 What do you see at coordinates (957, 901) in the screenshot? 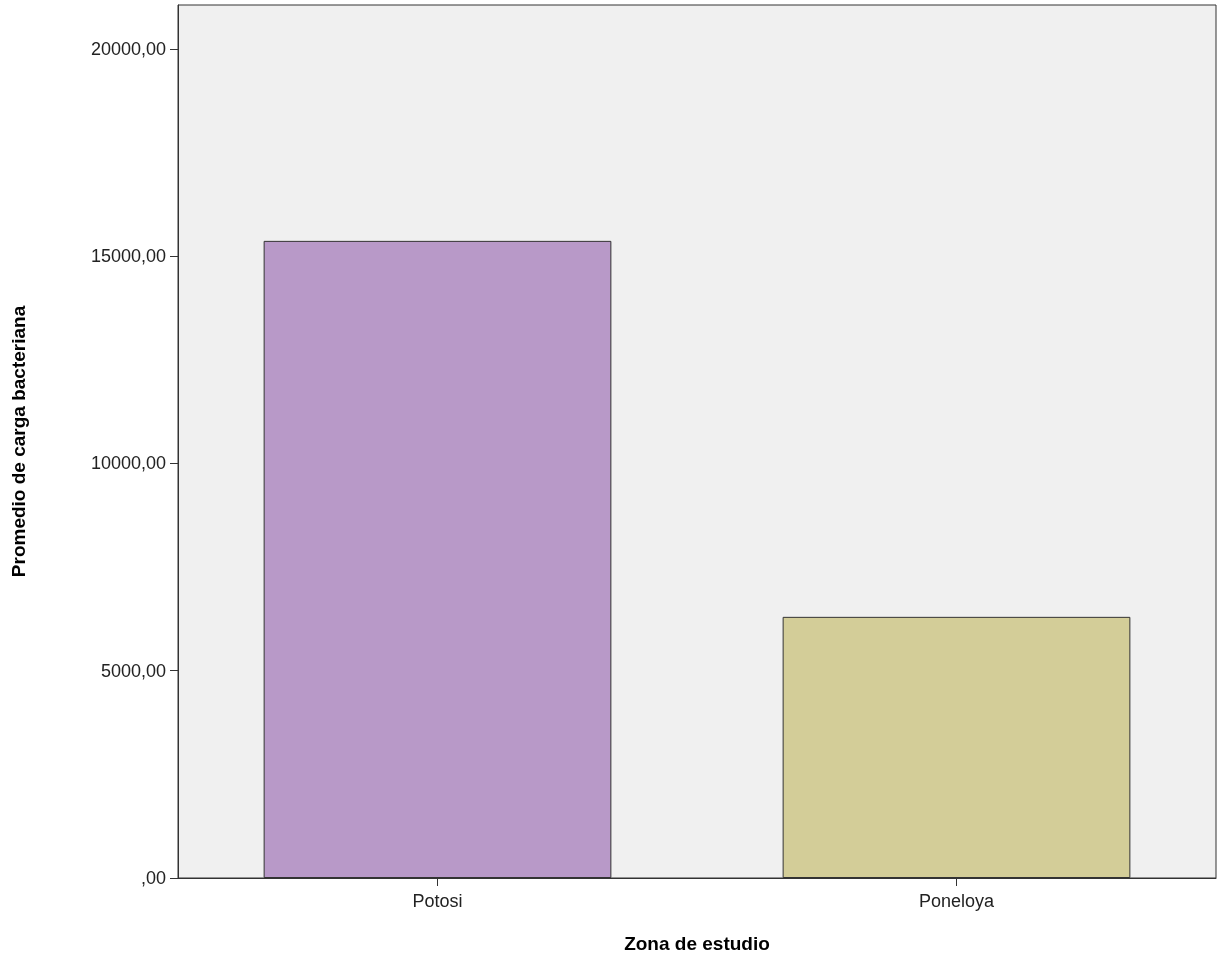
I see `x-tick-label: Poneloya` at bounding box center [957, 901].